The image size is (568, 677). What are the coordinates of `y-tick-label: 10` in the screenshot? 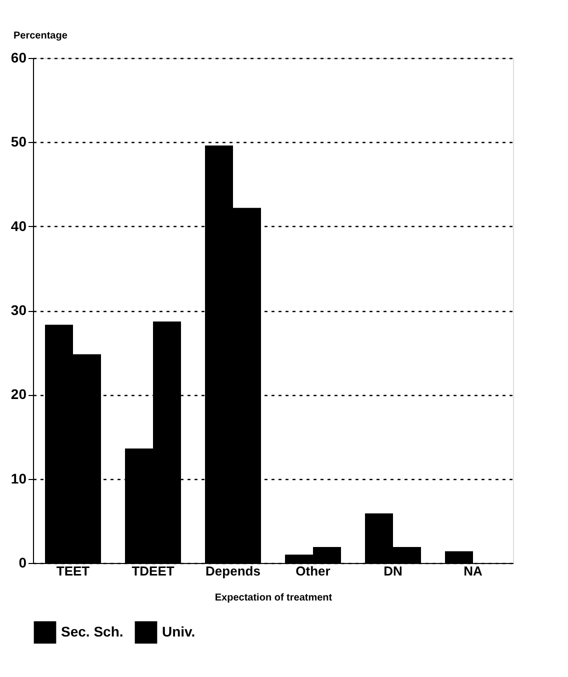 It's located at (18, 478).